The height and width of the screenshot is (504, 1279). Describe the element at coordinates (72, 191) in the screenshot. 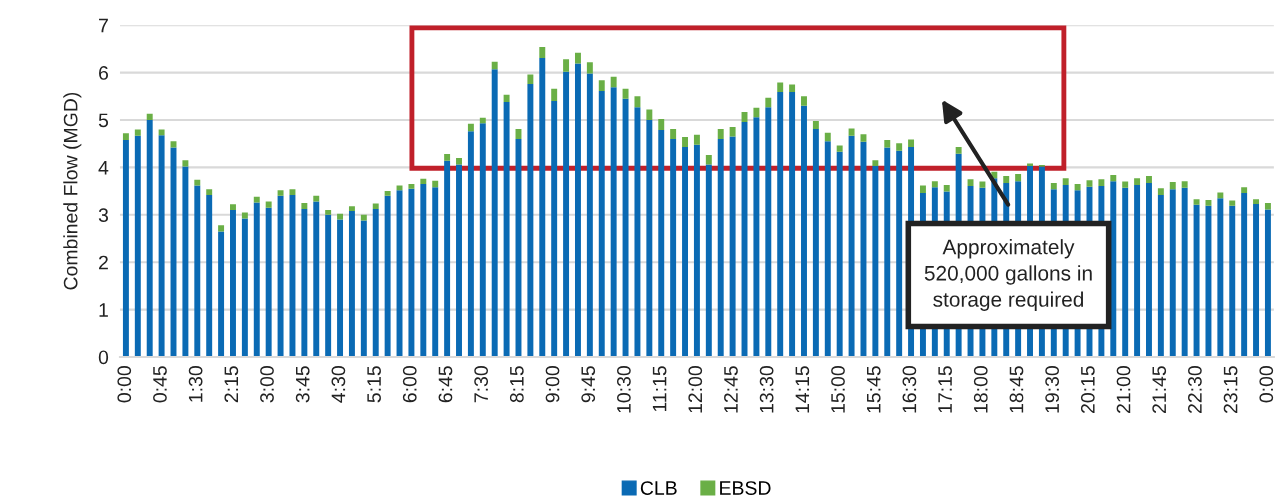

I see `y-axis-title: Combined Flow (MGD)` at that location.